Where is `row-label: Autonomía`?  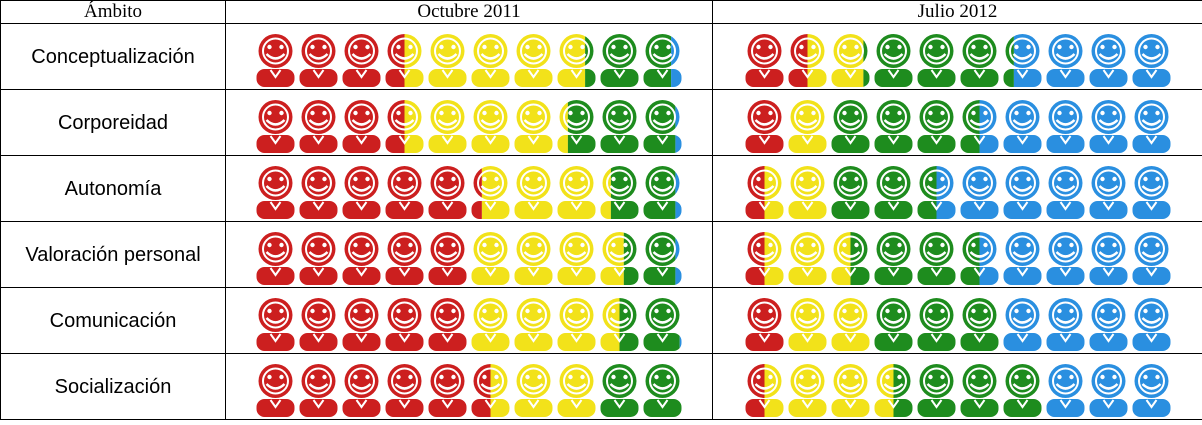 row-label: Autonomía is located at coordinates (113, 188).